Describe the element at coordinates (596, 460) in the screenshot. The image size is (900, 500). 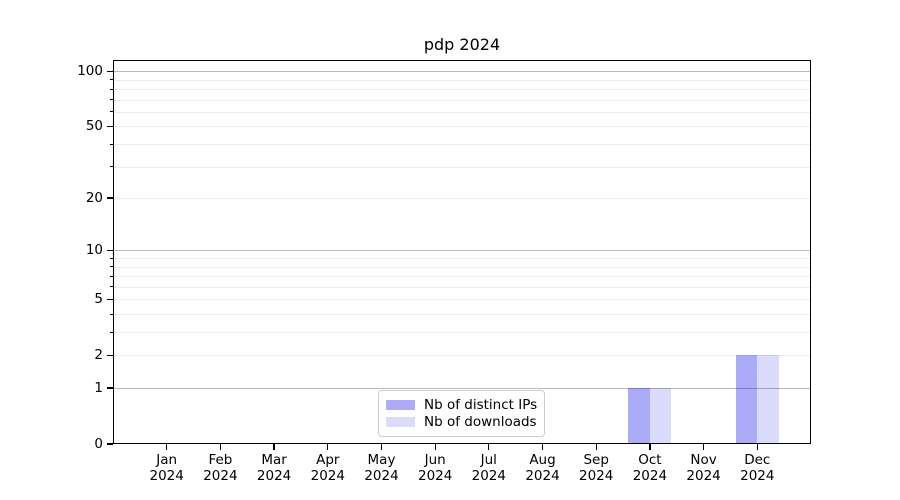
I see `x-tick-label-line: Sep` at that location.